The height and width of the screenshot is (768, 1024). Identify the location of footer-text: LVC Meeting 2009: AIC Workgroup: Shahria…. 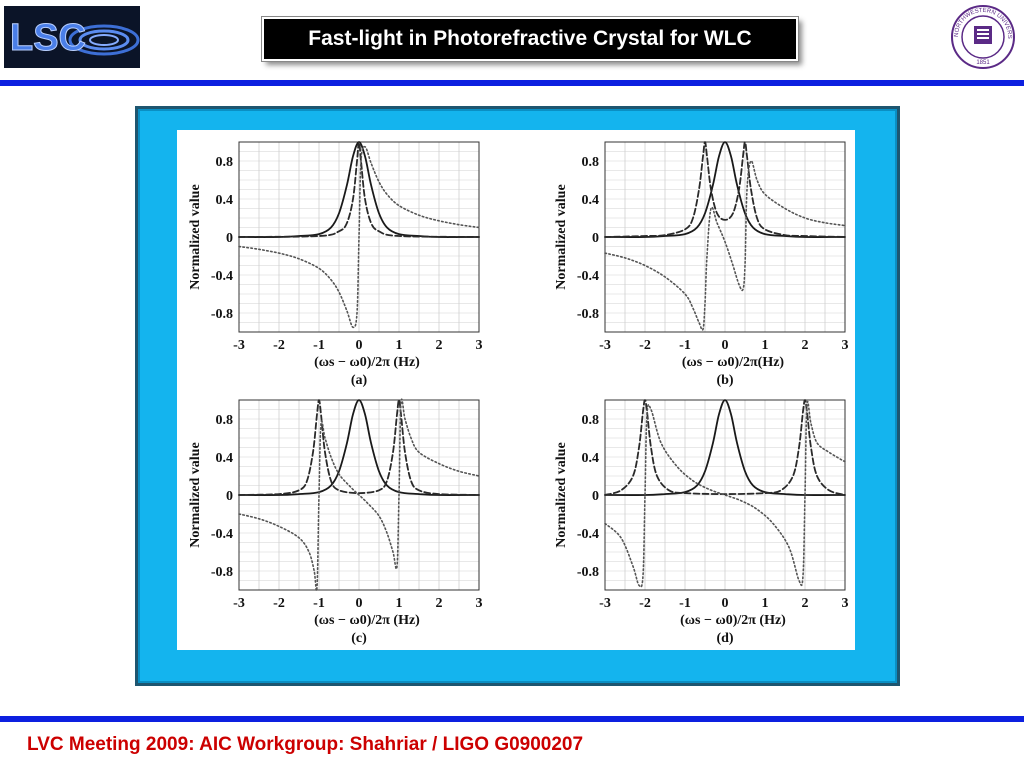
(305, 744).